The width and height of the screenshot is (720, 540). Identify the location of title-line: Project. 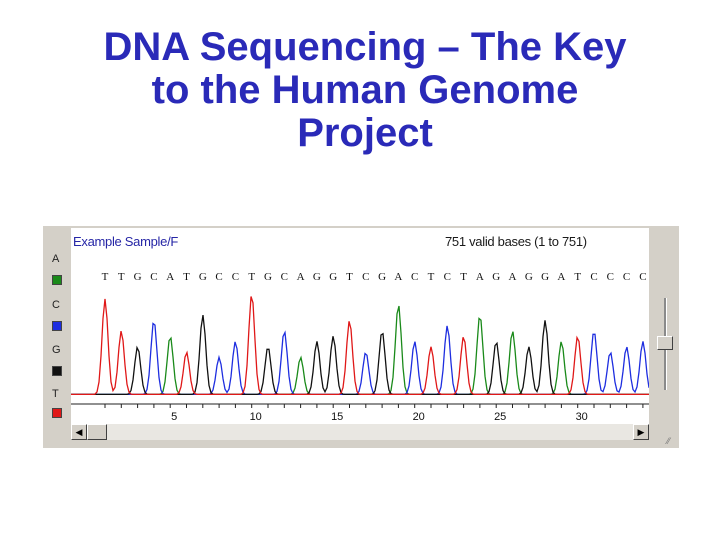
(365, 133).